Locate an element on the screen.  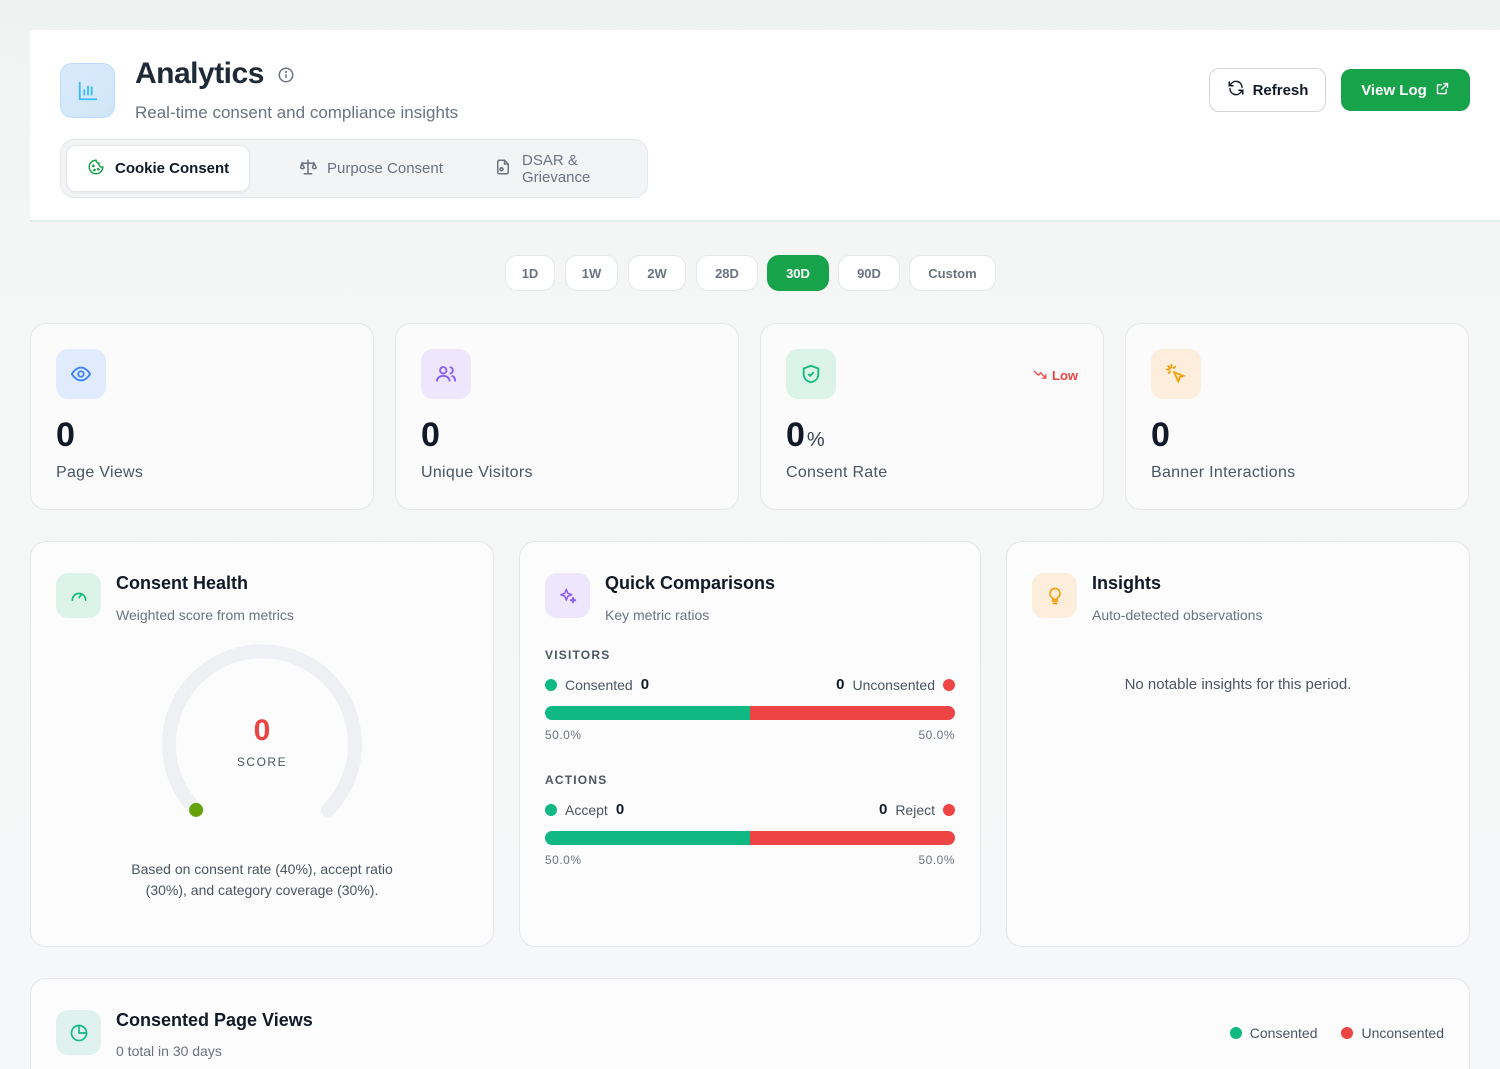
stat-label: Consent Rate is located at coordinates (837, 472).